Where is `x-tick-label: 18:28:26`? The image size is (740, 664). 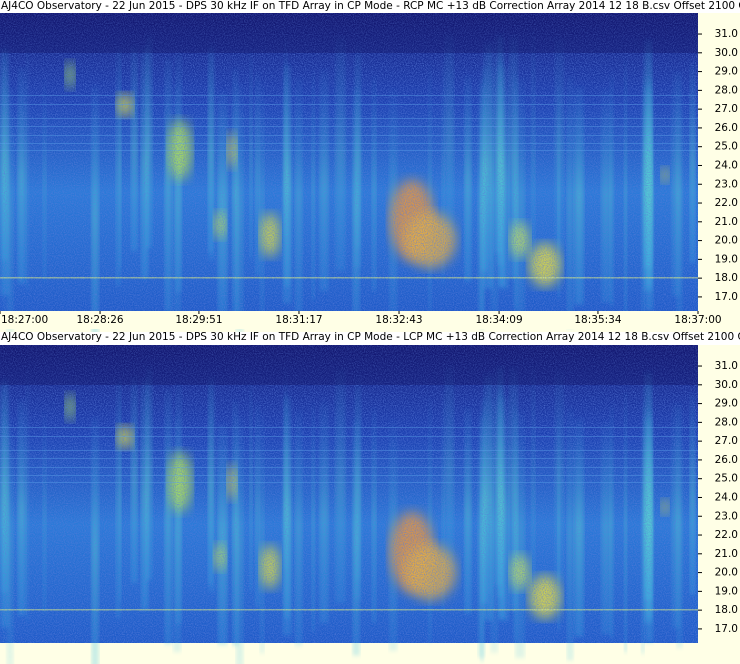 x-tick-label: 18:28:26 is located at coordinates (99, 320).